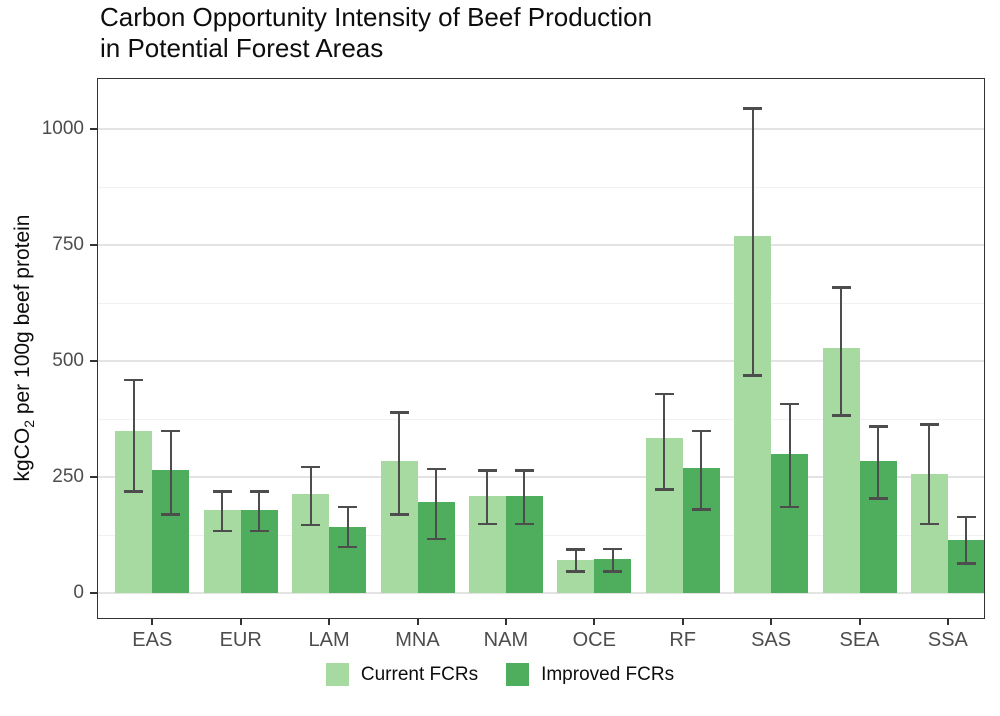 The width and height of the screenshot is (1000, 716). What do you see at coordinates (841, 415) in the screenshot?
I see `error-bar-cap-bottom-SEA-current` at bounding box center [841, 415].